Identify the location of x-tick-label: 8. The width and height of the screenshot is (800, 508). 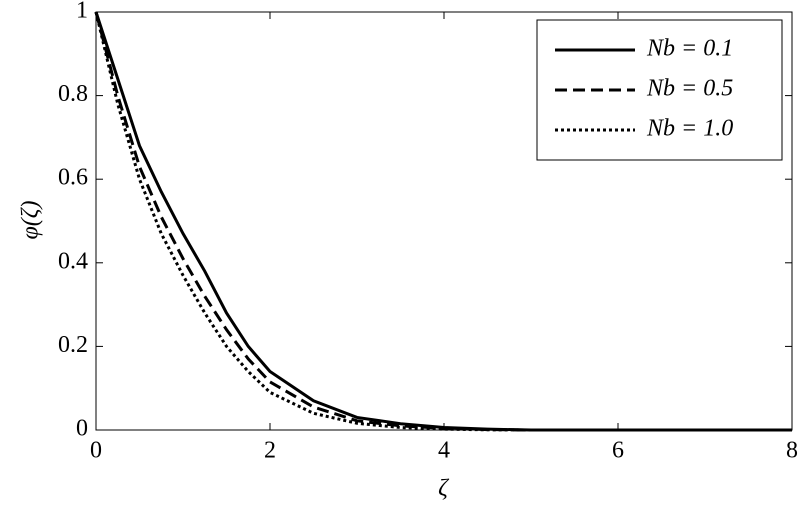
(792, 451).